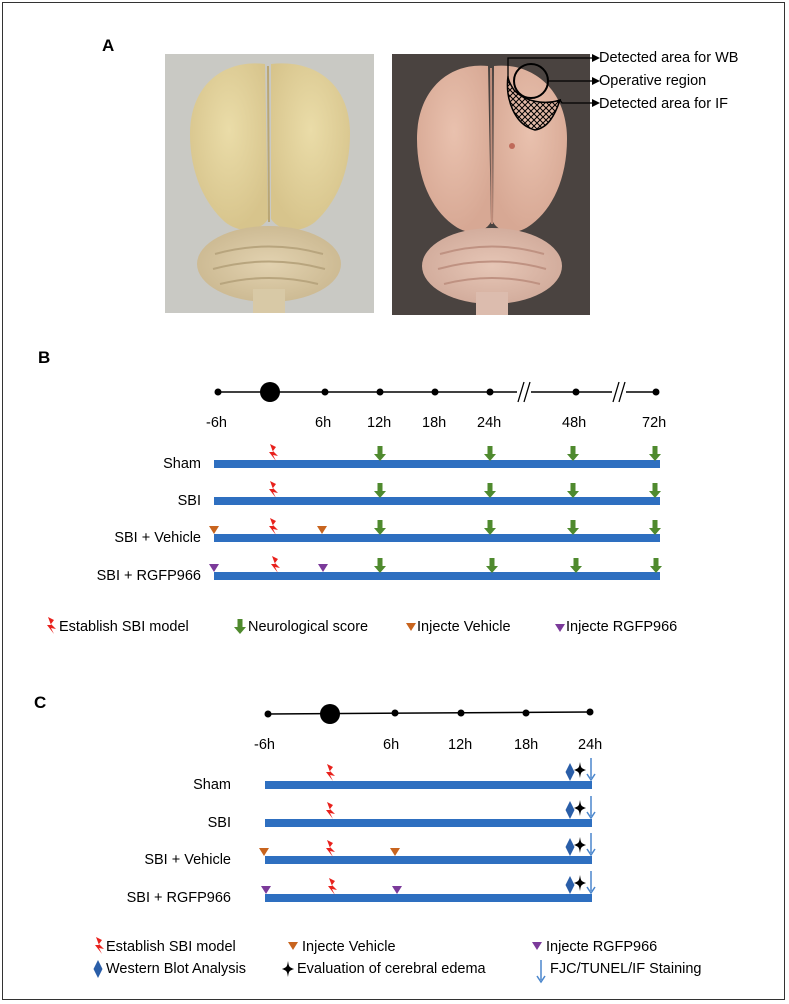 Image resolution: width=789 pixels, height=1004 pixels. What do you see at coordinates (44, 357) in the screenshot?
I see `panel-b-letter: B` at bounding box center [44, 357].